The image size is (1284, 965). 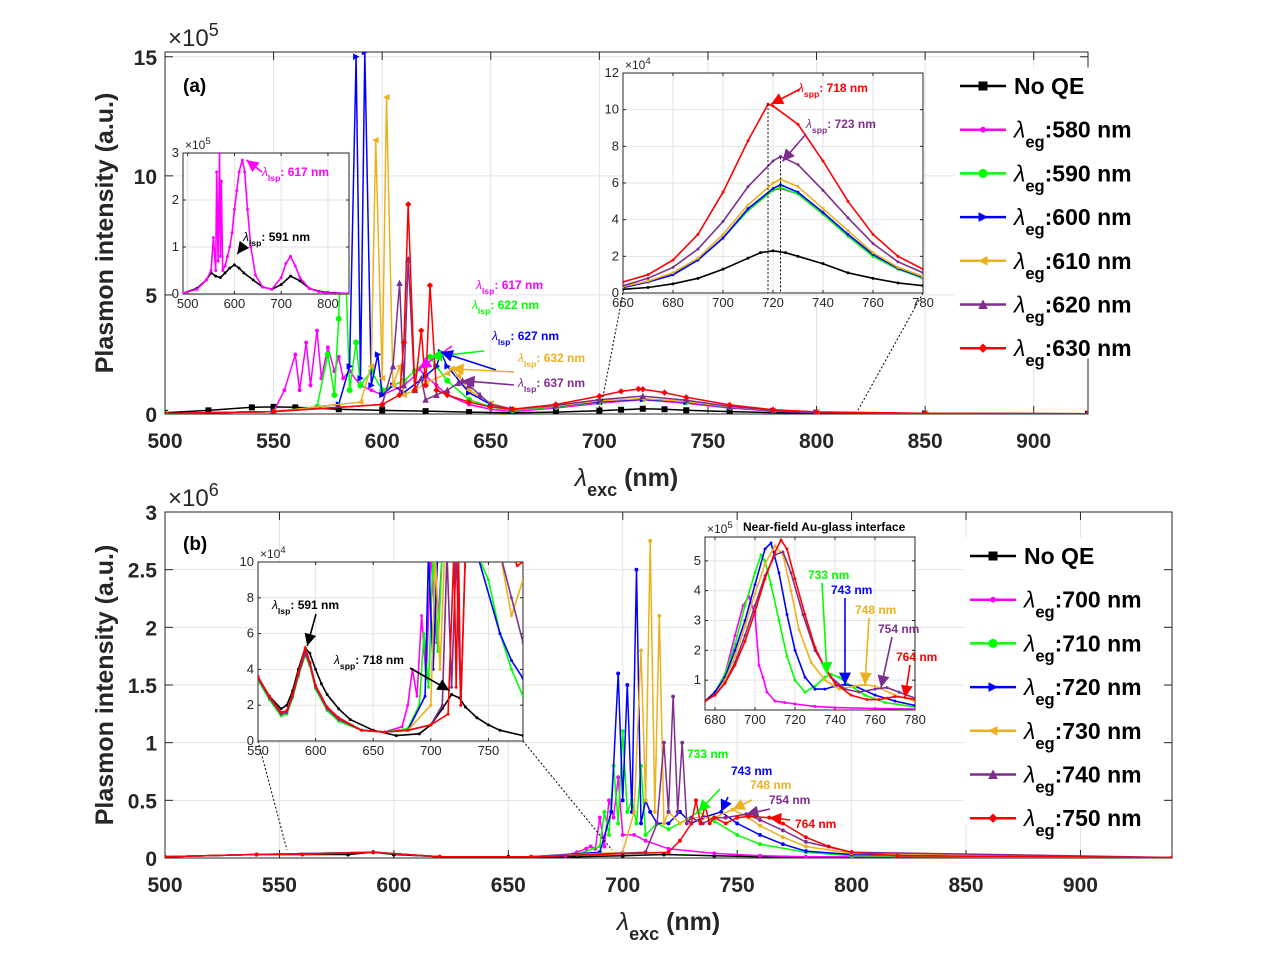 What do you see at coordinates (612, 72) in the screenshot?
I see `inset-a-right-ytick-label: 12` at bounding box center [612, 72].